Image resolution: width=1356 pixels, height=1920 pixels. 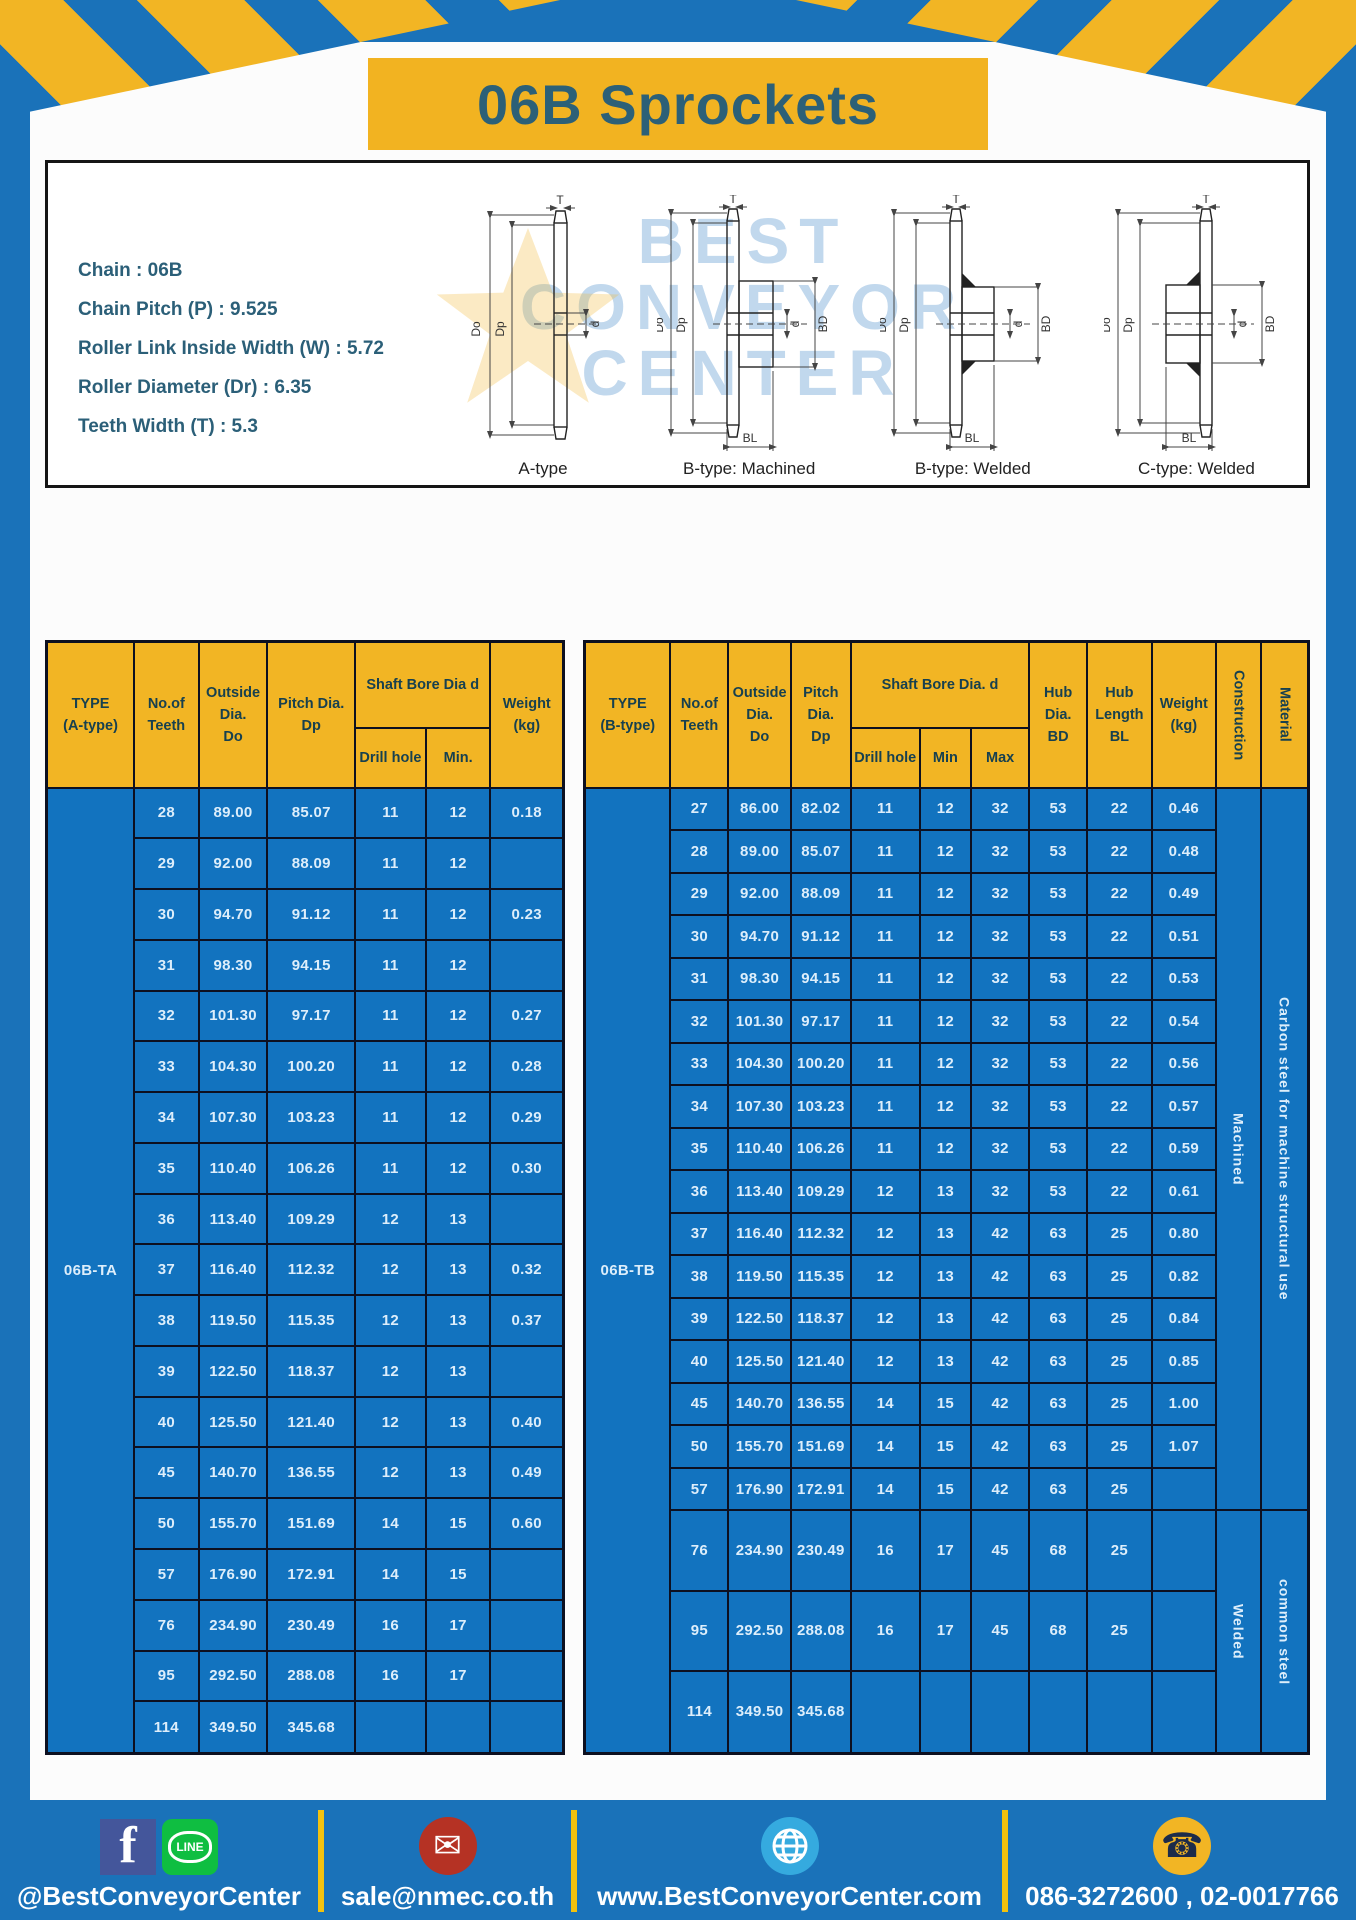 I want to click on diagram-b-type-machined: Do Dp T d BD, so click(x=749, y=323).